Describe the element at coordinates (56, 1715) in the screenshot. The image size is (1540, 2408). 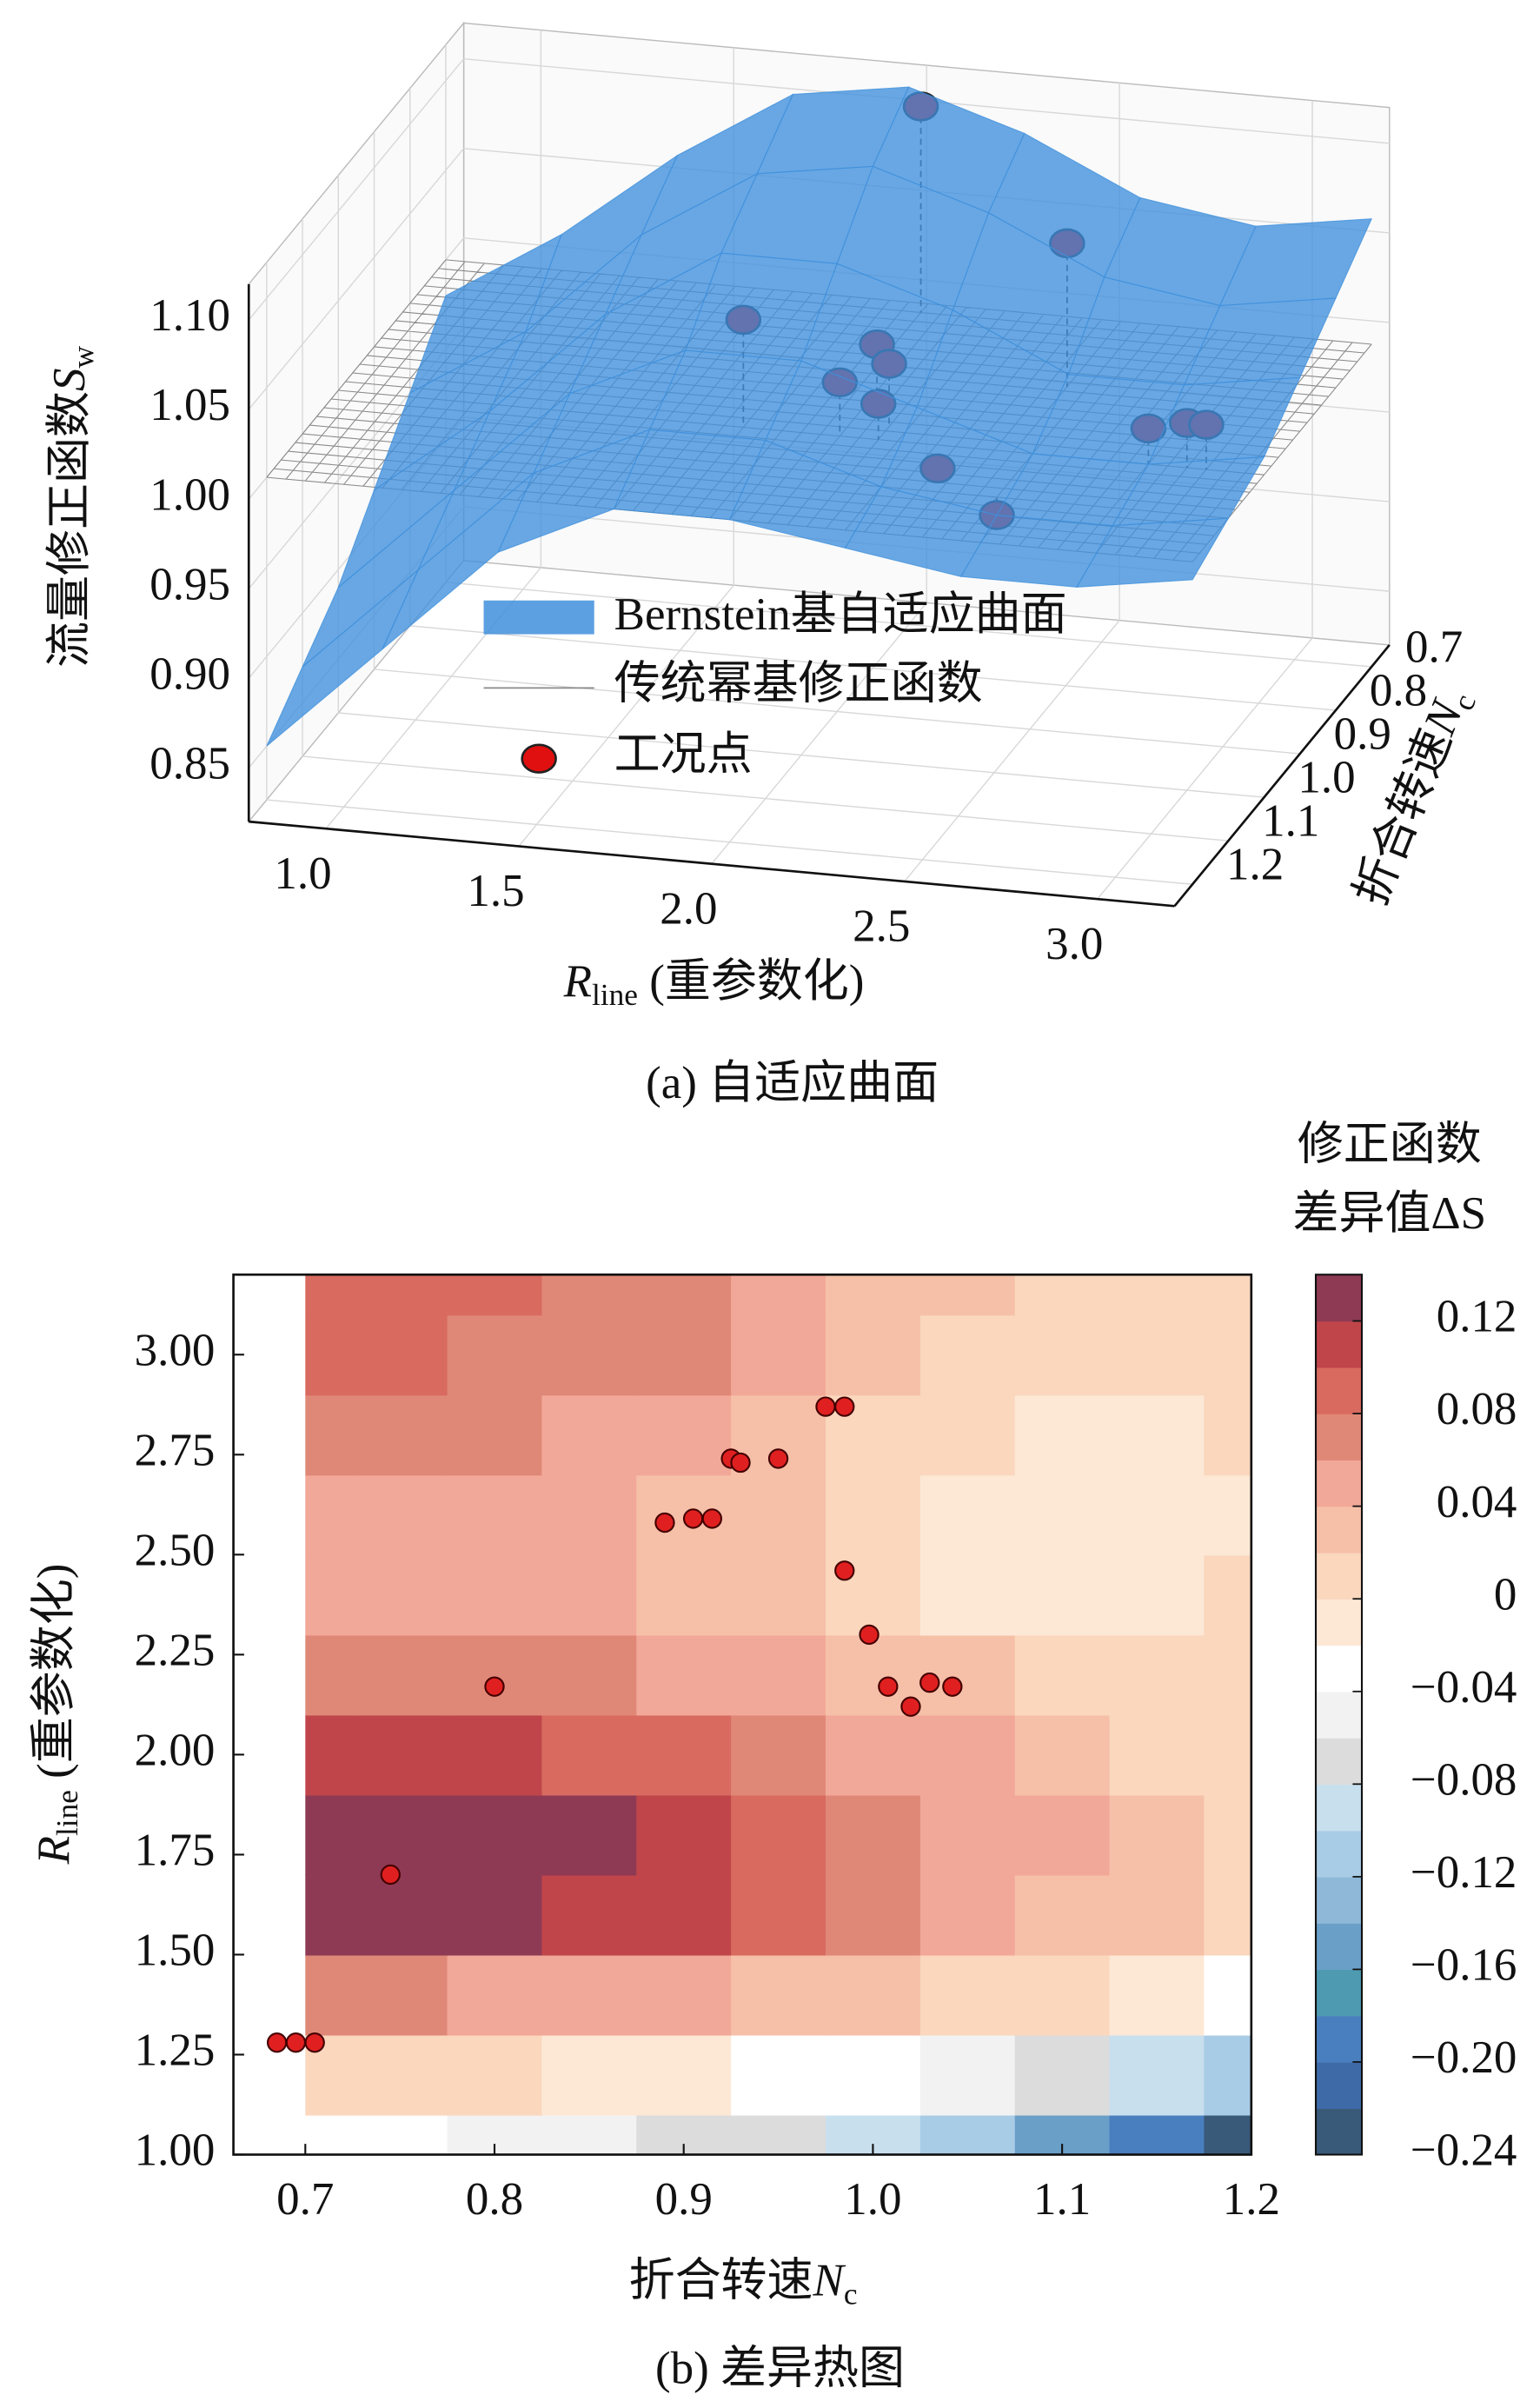
I see `y-axis-label: Rline (重参数化)` at that location.